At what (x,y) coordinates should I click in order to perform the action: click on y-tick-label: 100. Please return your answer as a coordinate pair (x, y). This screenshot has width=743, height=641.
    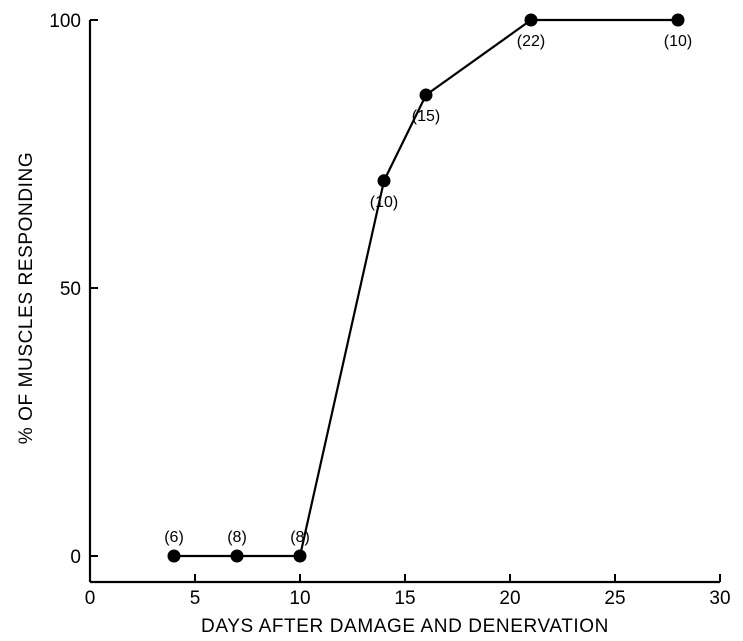
    Looking at the image, I should click on (65, 21).